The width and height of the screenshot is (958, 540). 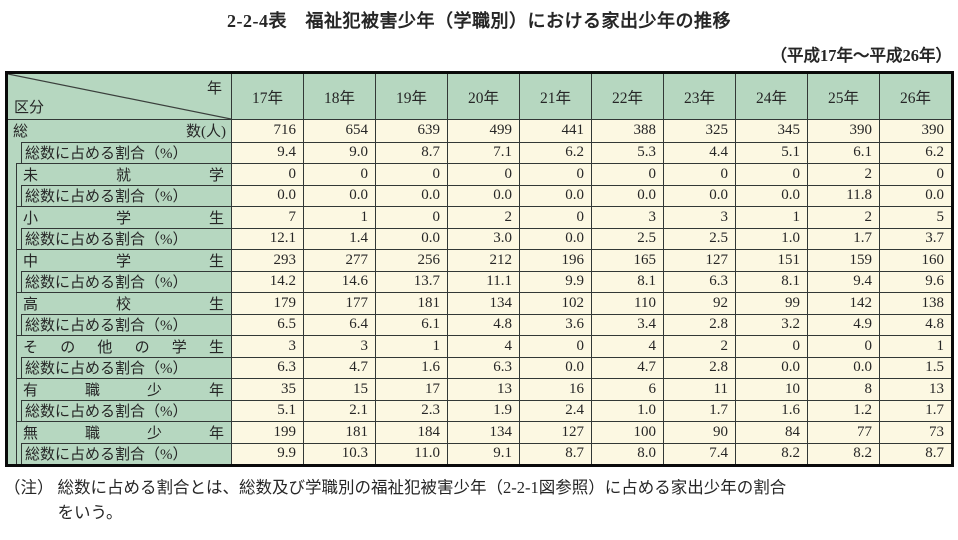 I want to click on cell-r6-c6: 127, so click(x=699, y=260).